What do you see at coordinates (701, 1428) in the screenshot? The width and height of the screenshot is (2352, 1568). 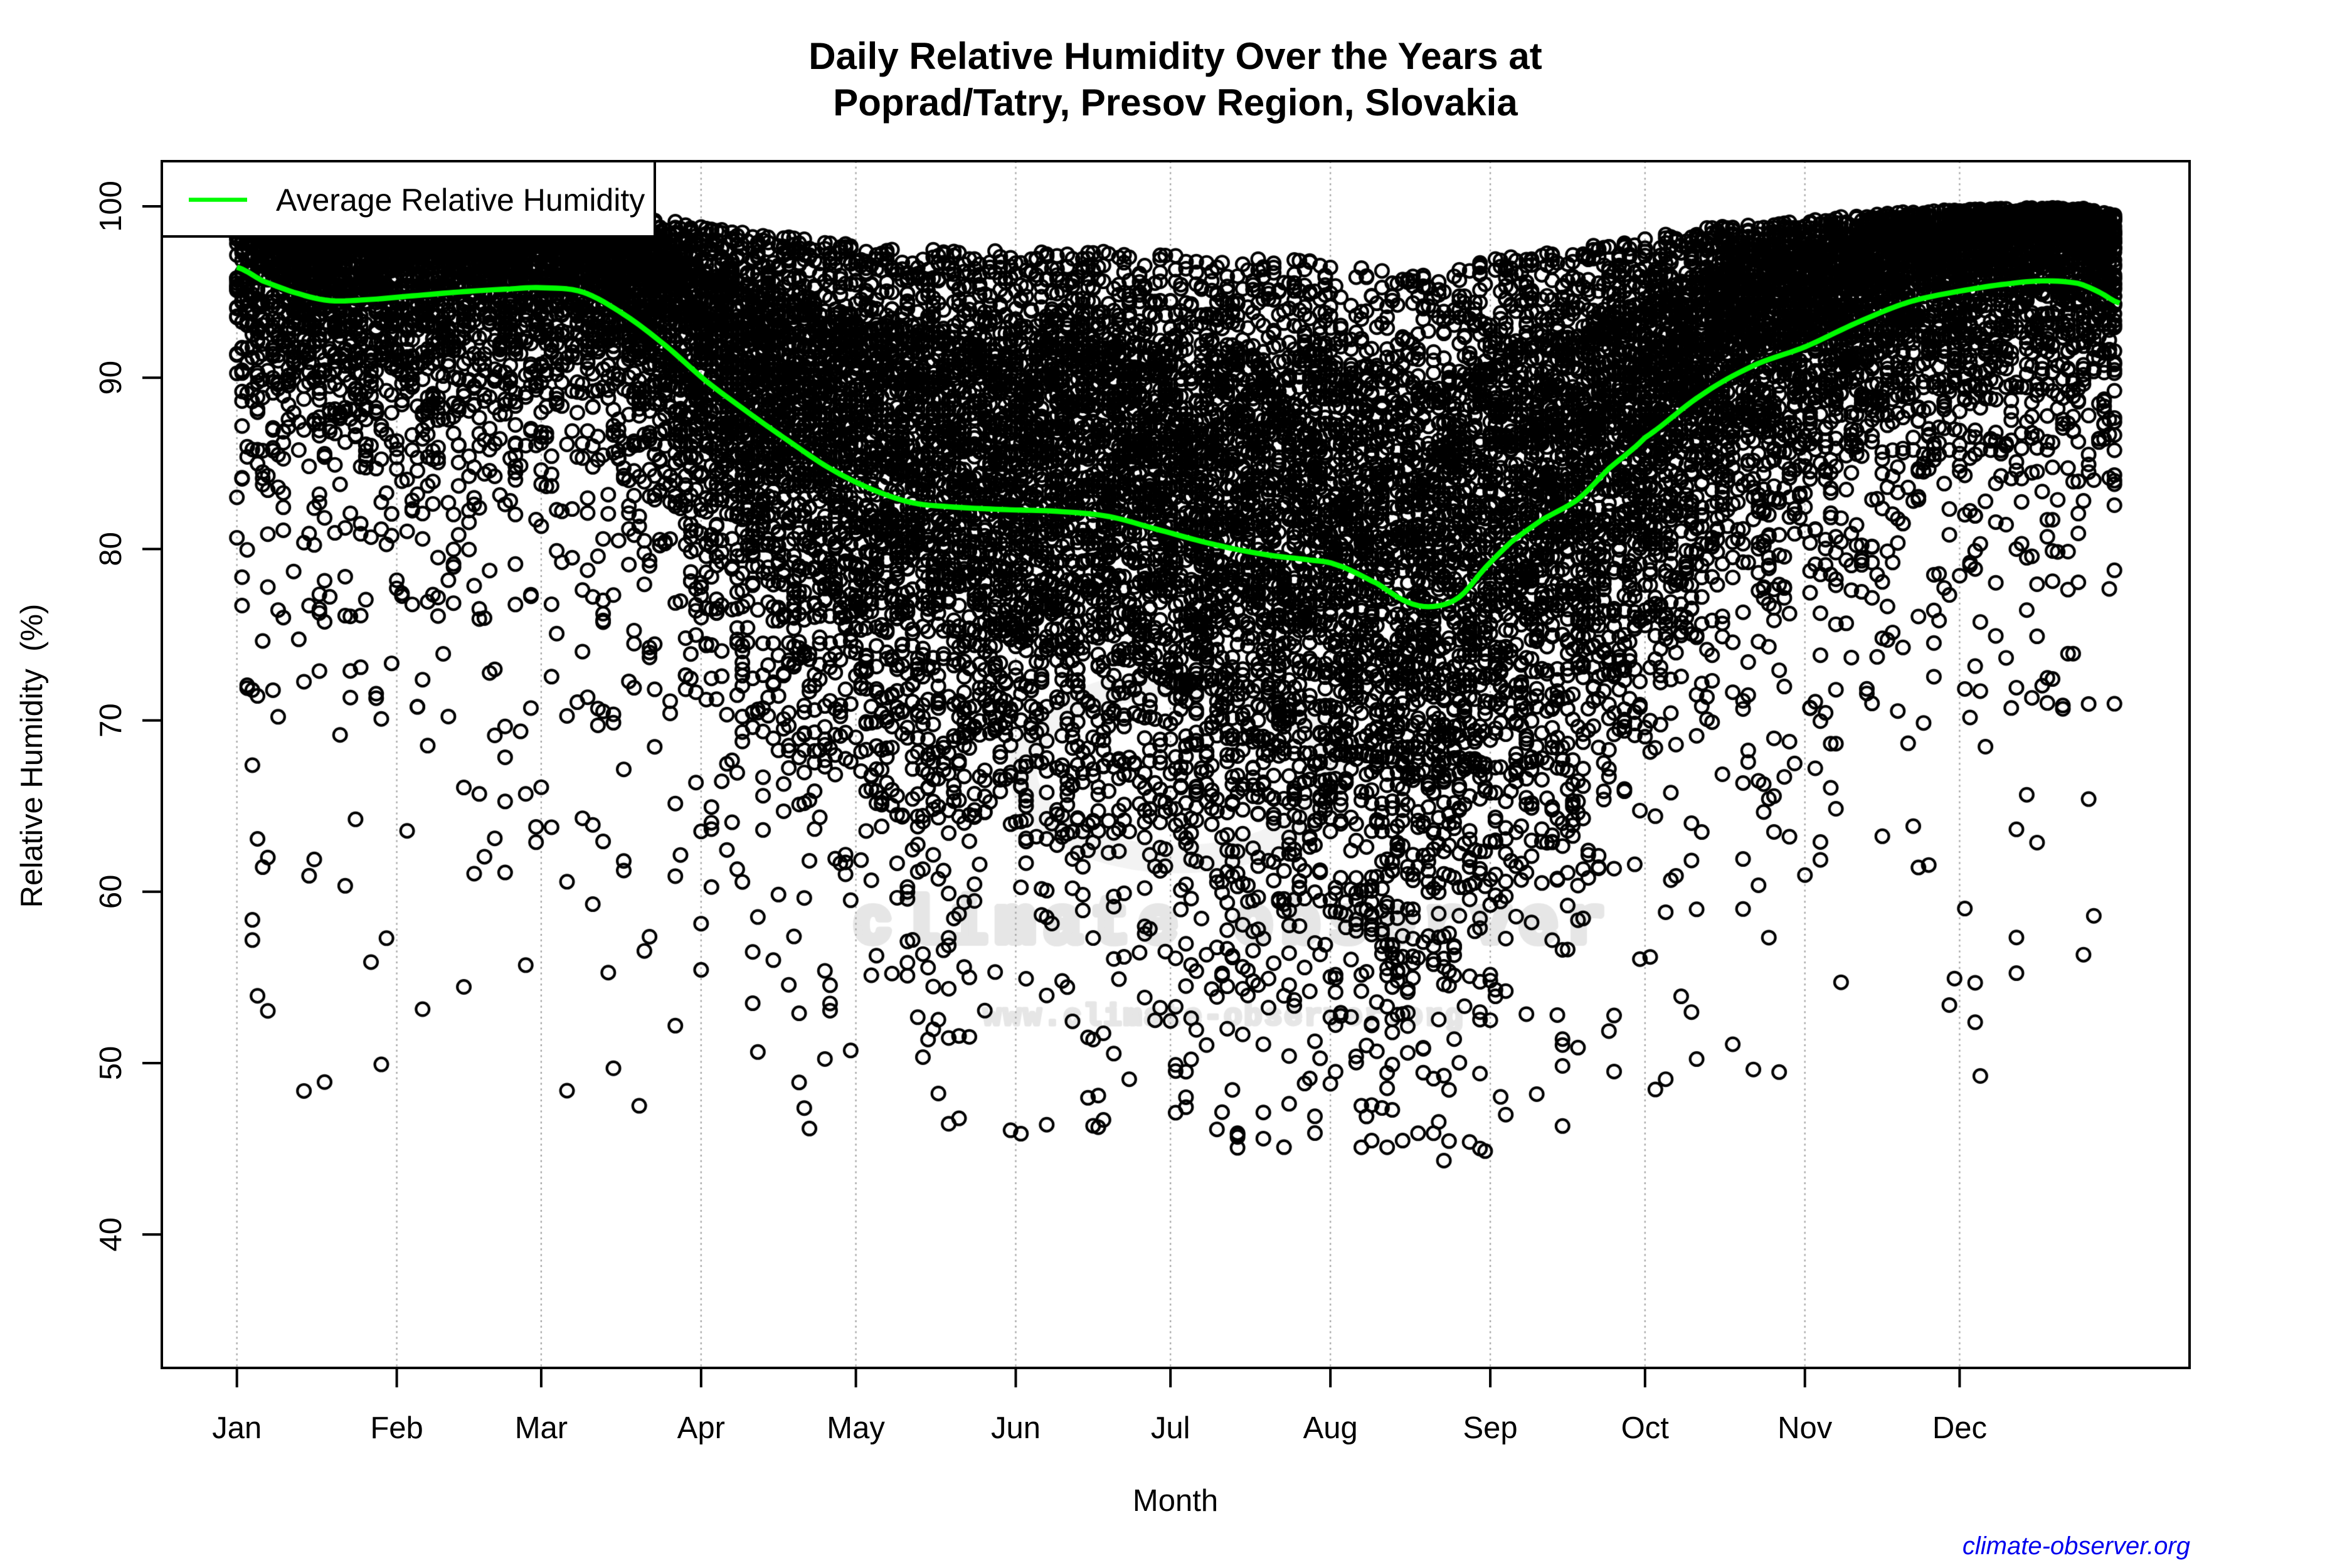 I see `svg-text: Apr` at bounding box center [701, 1428].